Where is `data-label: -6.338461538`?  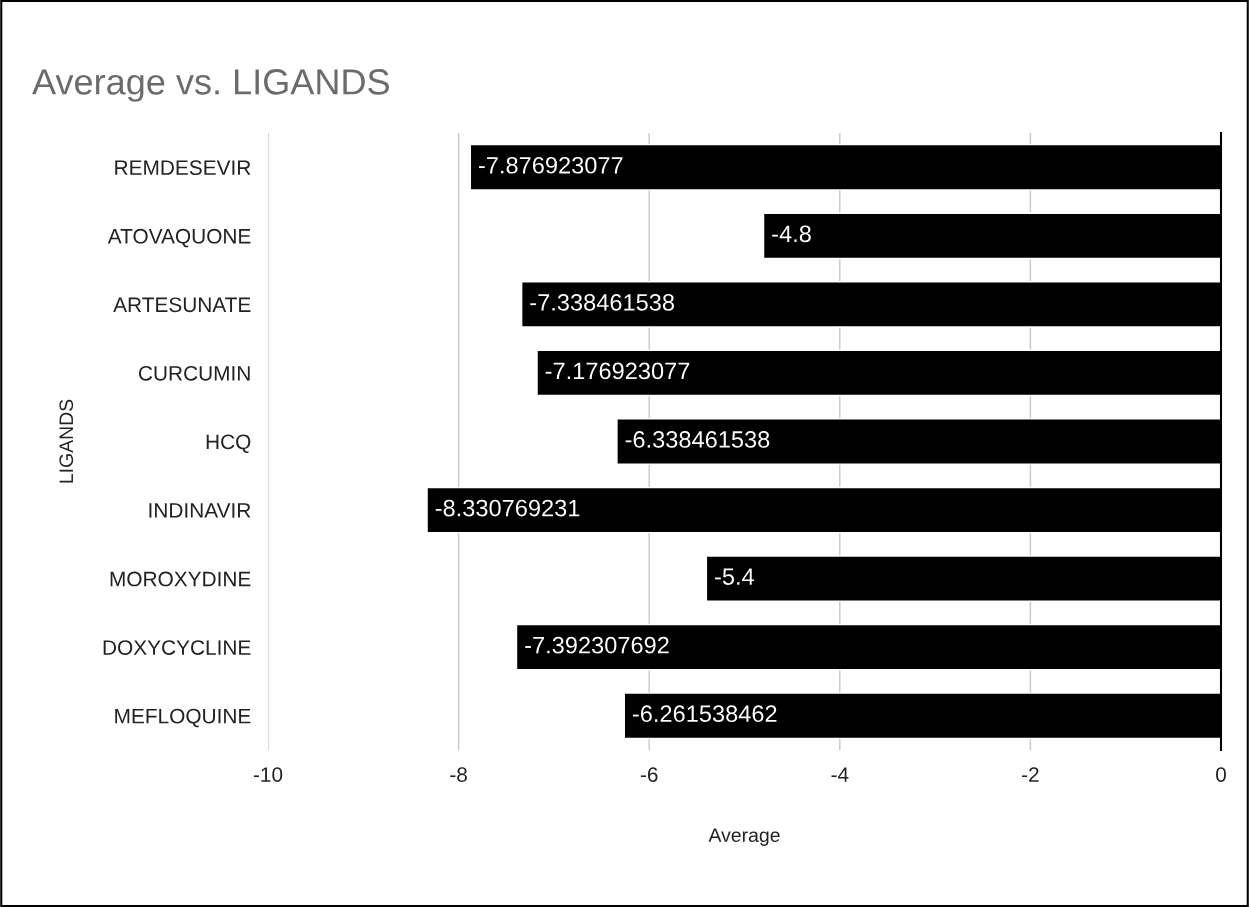
data-label: -6.338461538 is located at coordinates (697, 439).